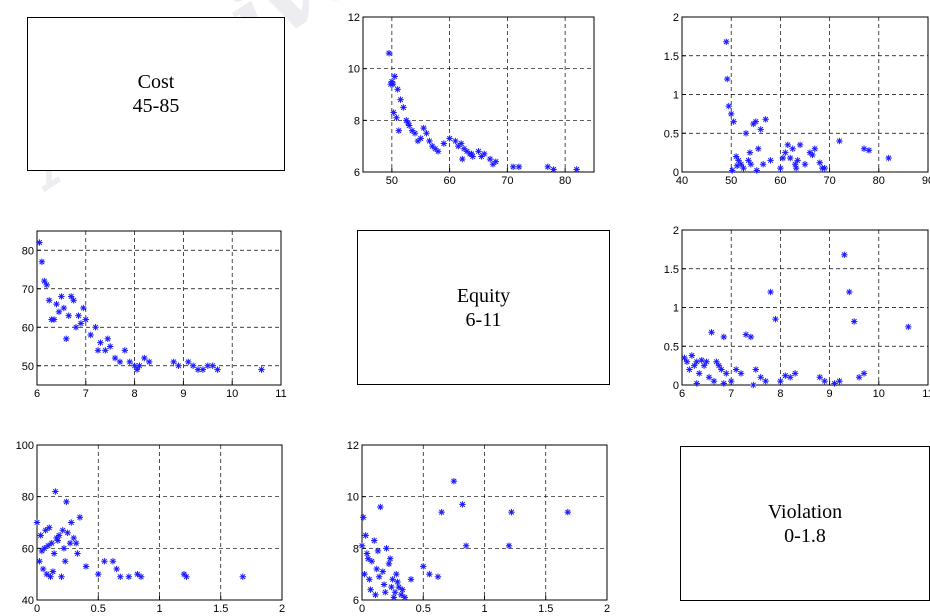 The height and width of the screenshot is (616, 930). I want to click on y-tick-label: 0.5, so click(671, 347).